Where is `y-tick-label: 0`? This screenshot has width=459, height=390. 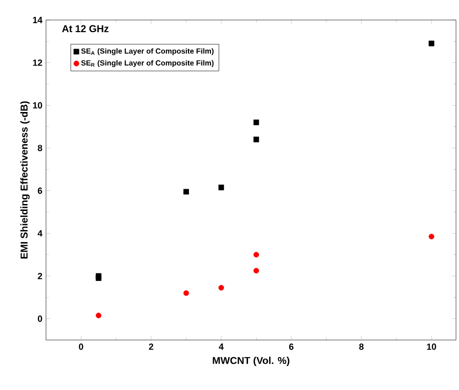
y-tick-label: 0 is located at coordinates (40, 318).